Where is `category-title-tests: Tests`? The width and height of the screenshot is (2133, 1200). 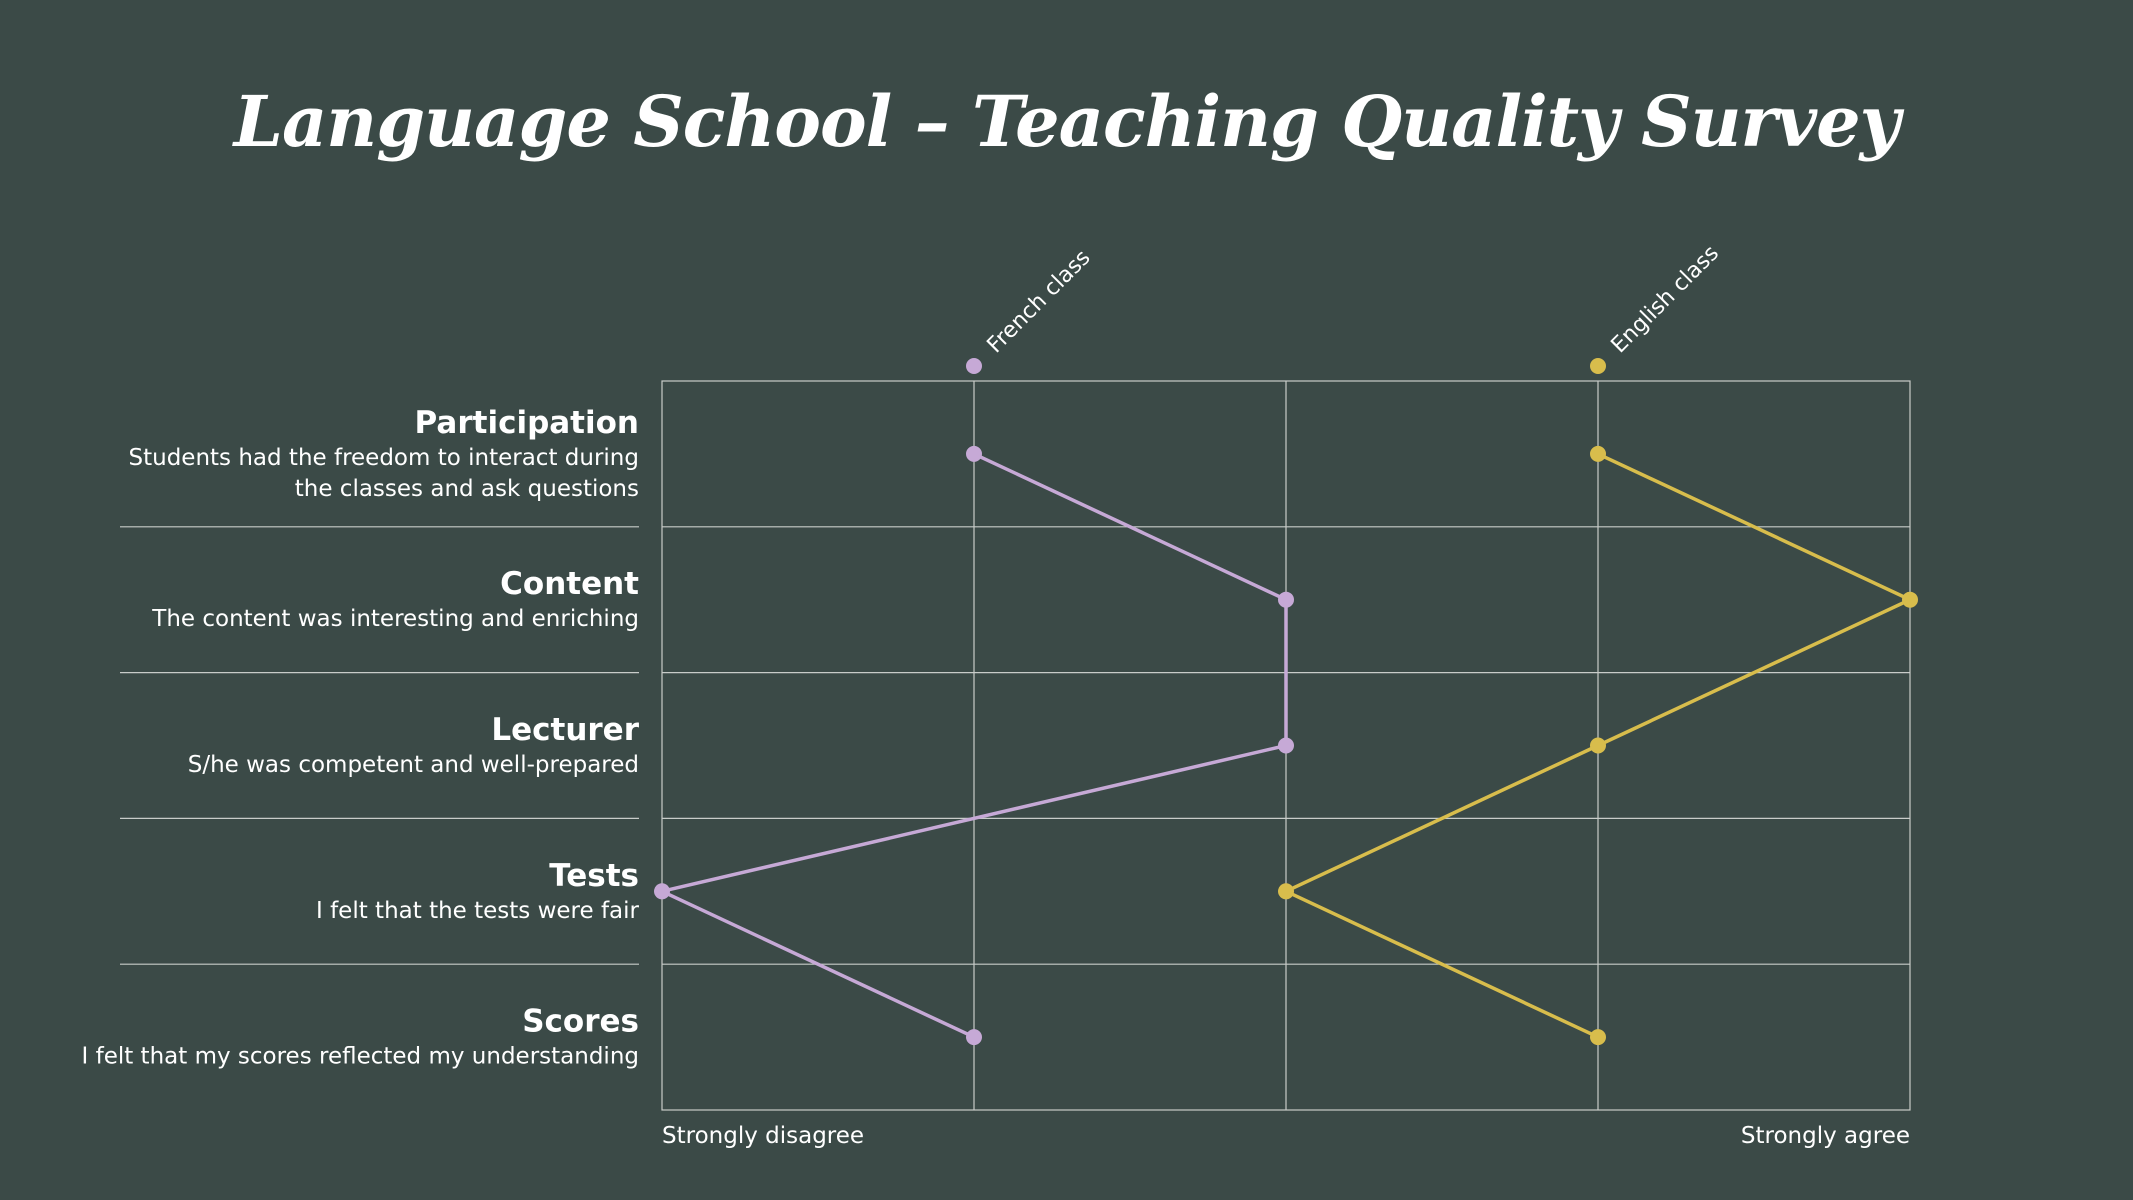 category-title-tests: Tests is located at coordinates (594, 876).